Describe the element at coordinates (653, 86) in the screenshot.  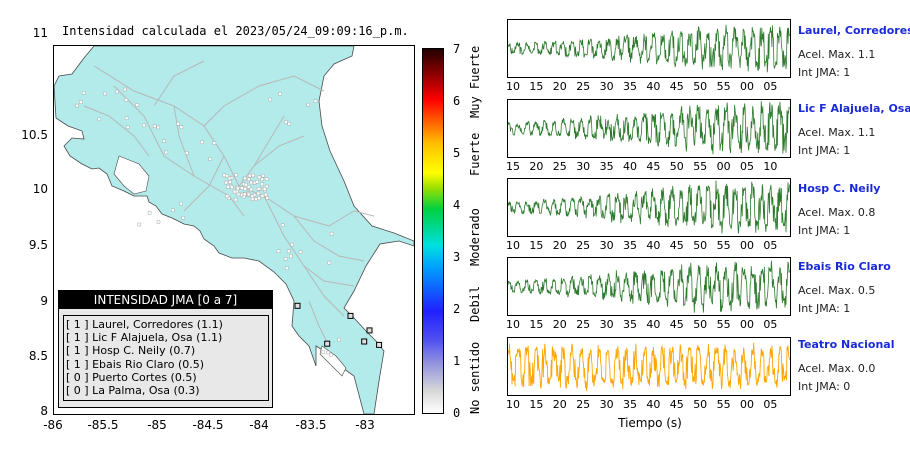
I see `time-tick: 40` at that location.